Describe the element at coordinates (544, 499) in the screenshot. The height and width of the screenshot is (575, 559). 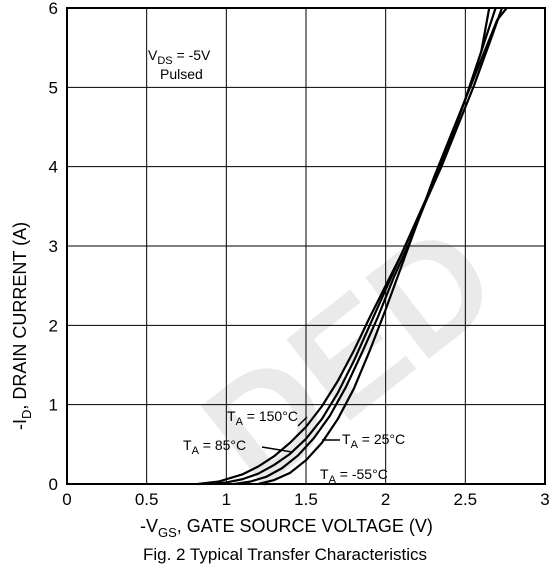
I see `x-tick-label: 3` at that location.